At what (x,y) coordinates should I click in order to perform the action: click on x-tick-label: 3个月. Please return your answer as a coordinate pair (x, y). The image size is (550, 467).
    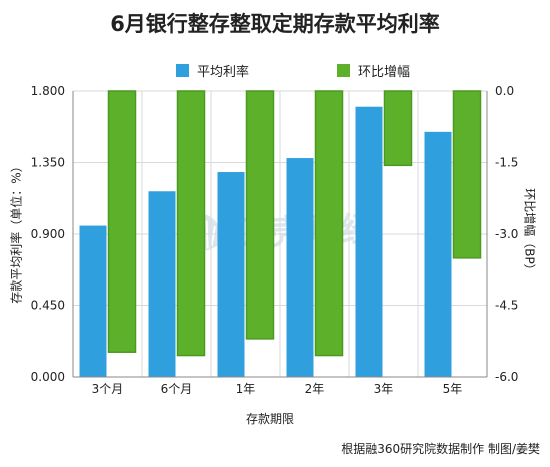
    Looking at the image, I should click on (108, 389).